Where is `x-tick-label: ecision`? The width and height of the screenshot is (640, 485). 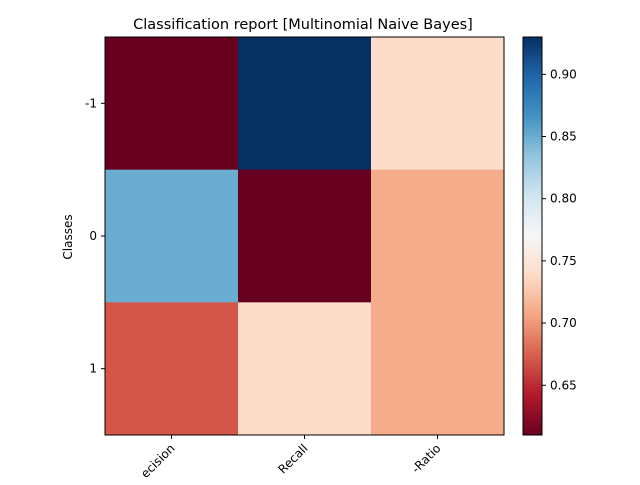 x-tick-label: ecision is located at coordinates (157, 460).